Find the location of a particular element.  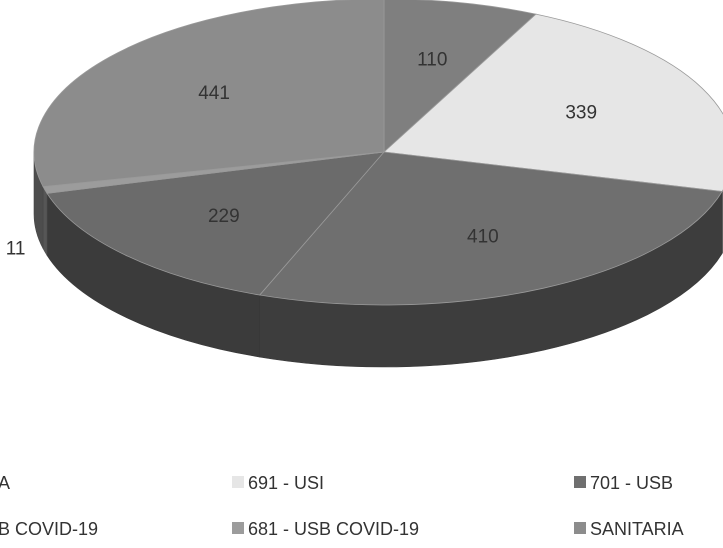

legend-label: SANITARIA is located at coordinates (637, 529).